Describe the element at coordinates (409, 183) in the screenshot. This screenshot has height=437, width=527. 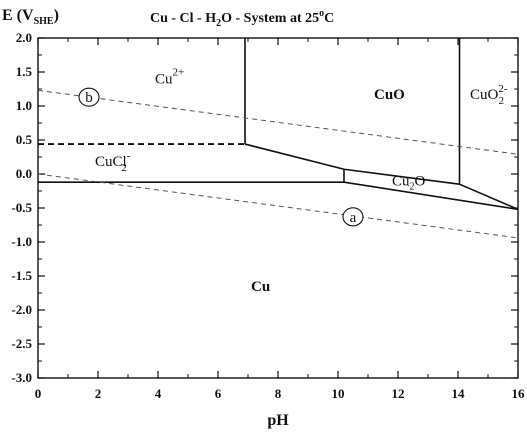
I see `region-label: Cu2O` at that location.